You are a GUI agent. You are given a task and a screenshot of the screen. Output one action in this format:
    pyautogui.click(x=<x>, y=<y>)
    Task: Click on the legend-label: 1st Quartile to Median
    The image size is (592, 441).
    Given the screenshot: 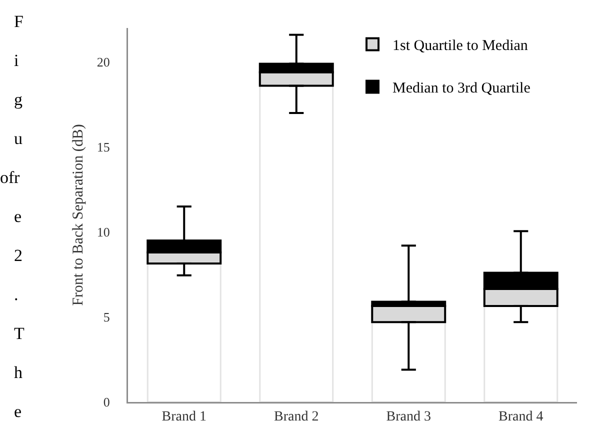 What is the action you would take?
    pyautogui.click(x=460, y=46)
    